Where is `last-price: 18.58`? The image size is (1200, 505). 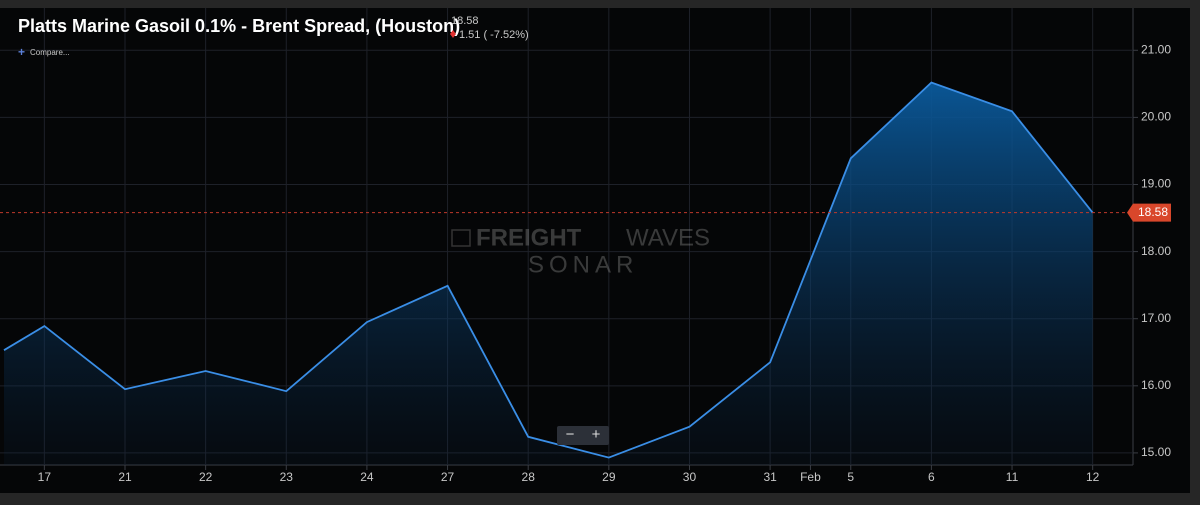 last-price: 18.58 is located at coordinates (465, 21).